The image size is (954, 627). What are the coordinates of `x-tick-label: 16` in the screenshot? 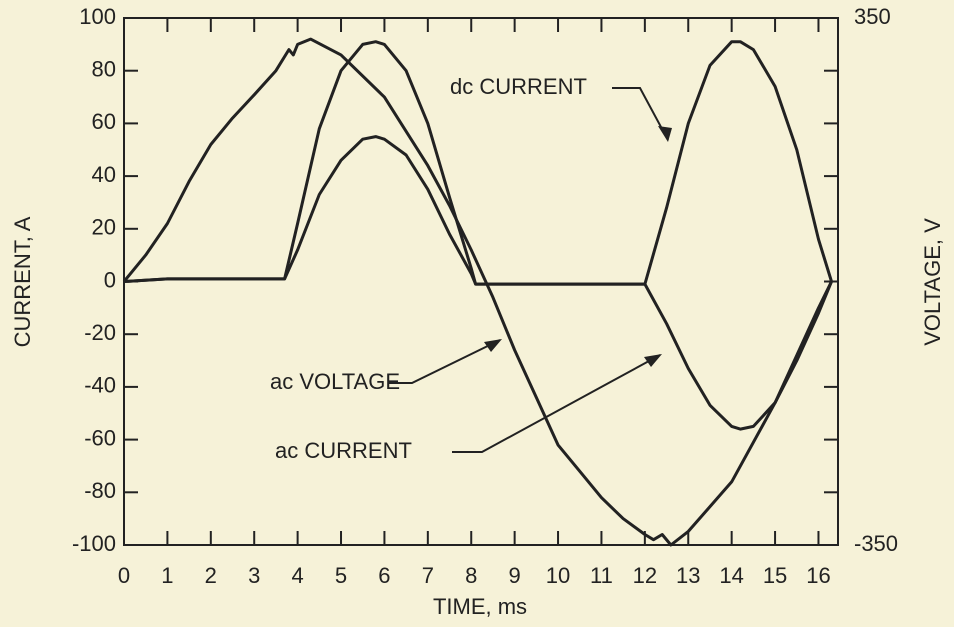 It's located at (818, 575).